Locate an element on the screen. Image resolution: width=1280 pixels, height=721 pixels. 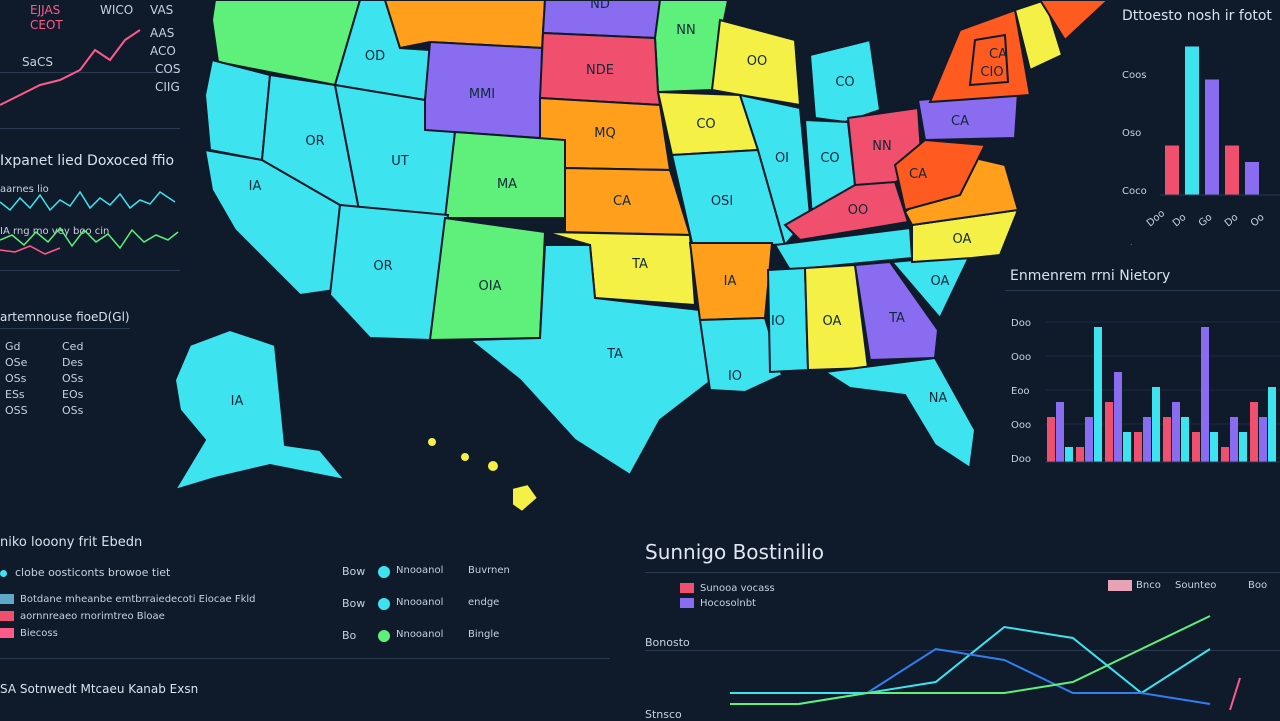
state-wa is located at coordinates (286, 43).